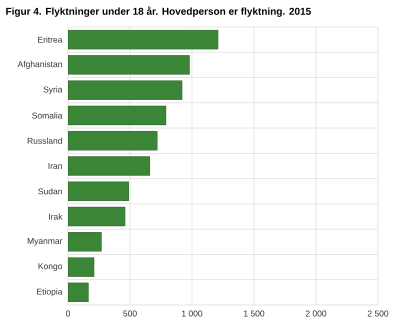 This screenshot has height=320, width=400. What do you see at coordinates (49, 292) in the screenshot?
I see `y-tick-label: Etiopia` at bounding box center [49, 292].